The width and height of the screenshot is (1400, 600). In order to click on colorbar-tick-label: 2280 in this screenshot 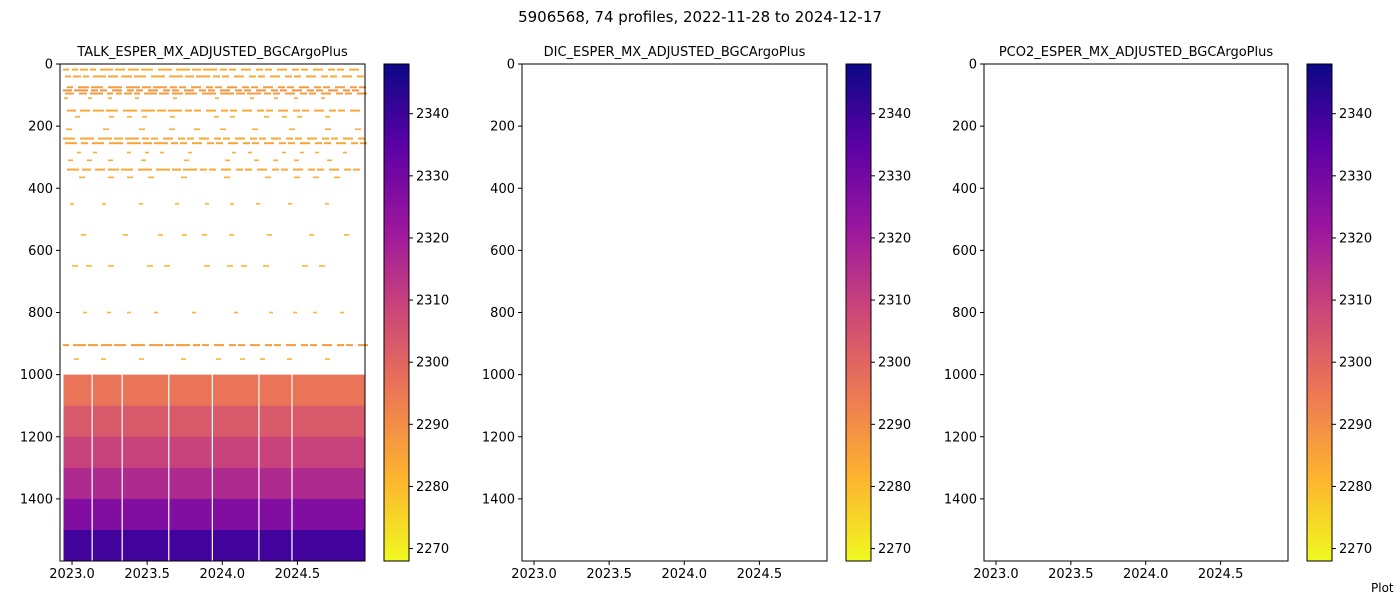, I will do `click(894, 487)`.